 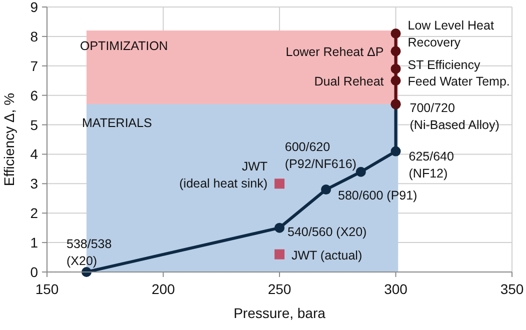 I want to click on x-tick-label: 200, so click(x=164, y=289).